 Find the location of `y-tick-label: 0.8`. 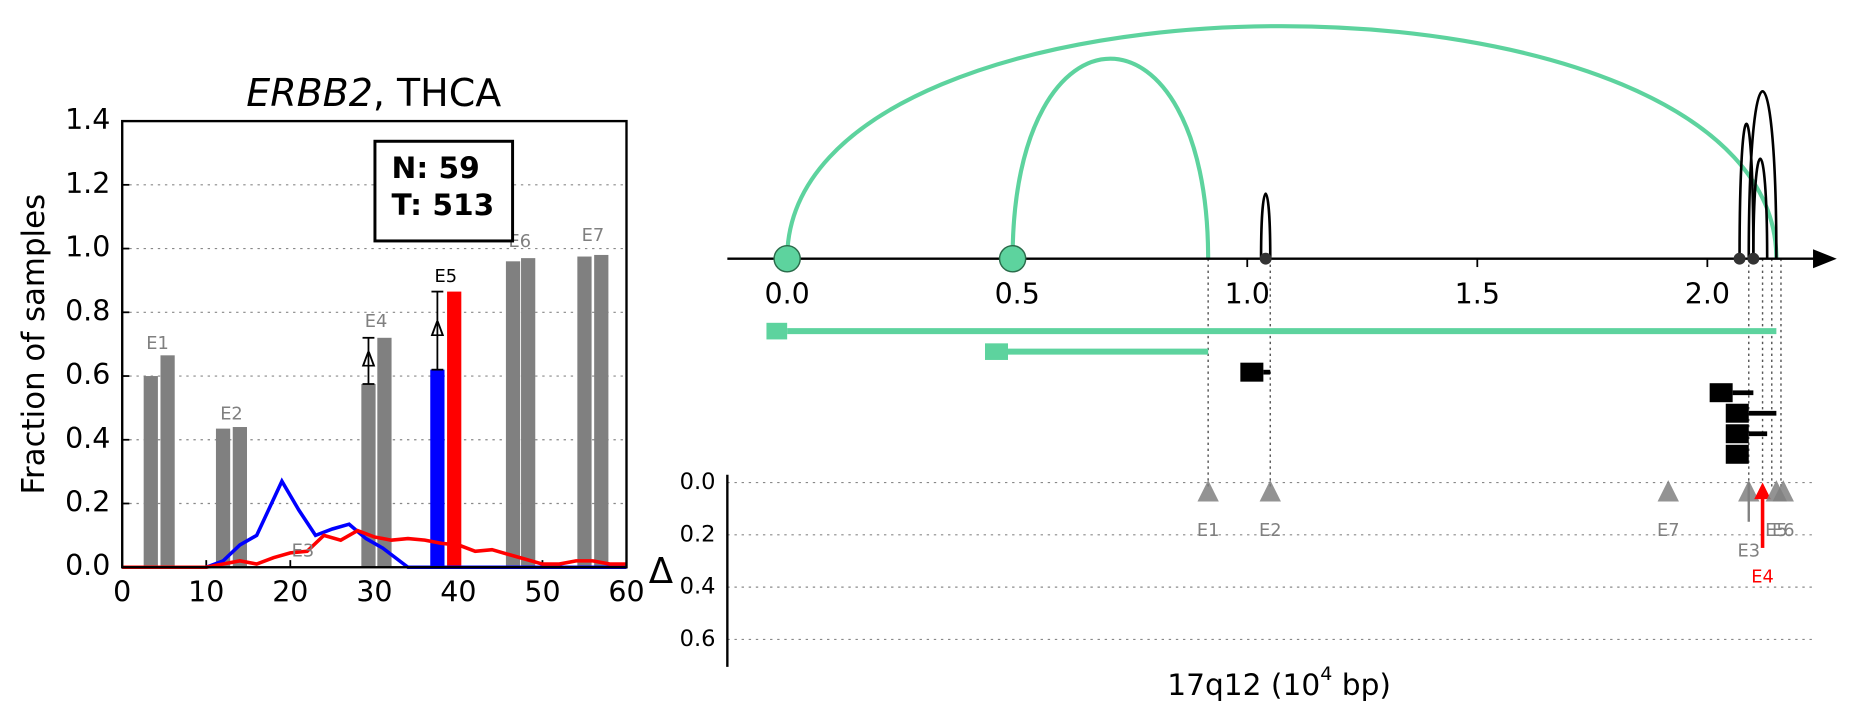

y-tick-label: 0.8 is located at coordinates (87, 310).